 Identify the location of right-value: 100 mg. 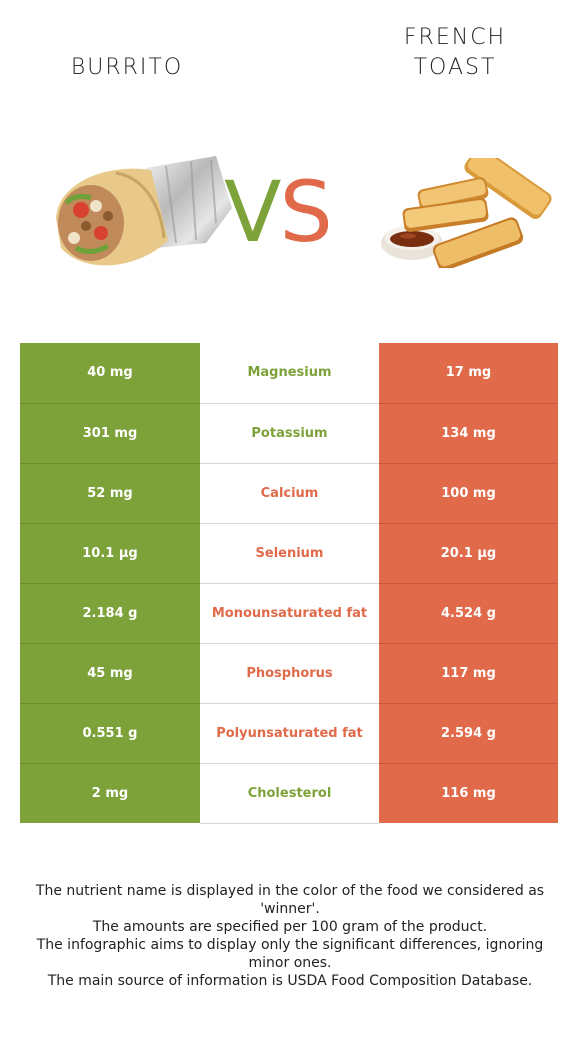
(468, 492).